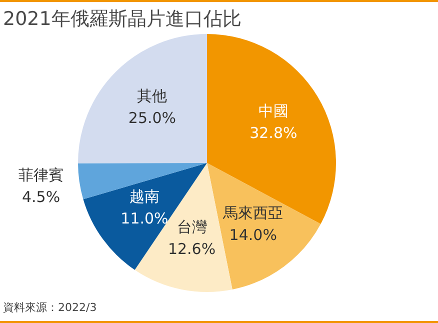 The height and width of the screenshot is (323, 438). I want to click on data-label: 4.5%, so click(41, 197).